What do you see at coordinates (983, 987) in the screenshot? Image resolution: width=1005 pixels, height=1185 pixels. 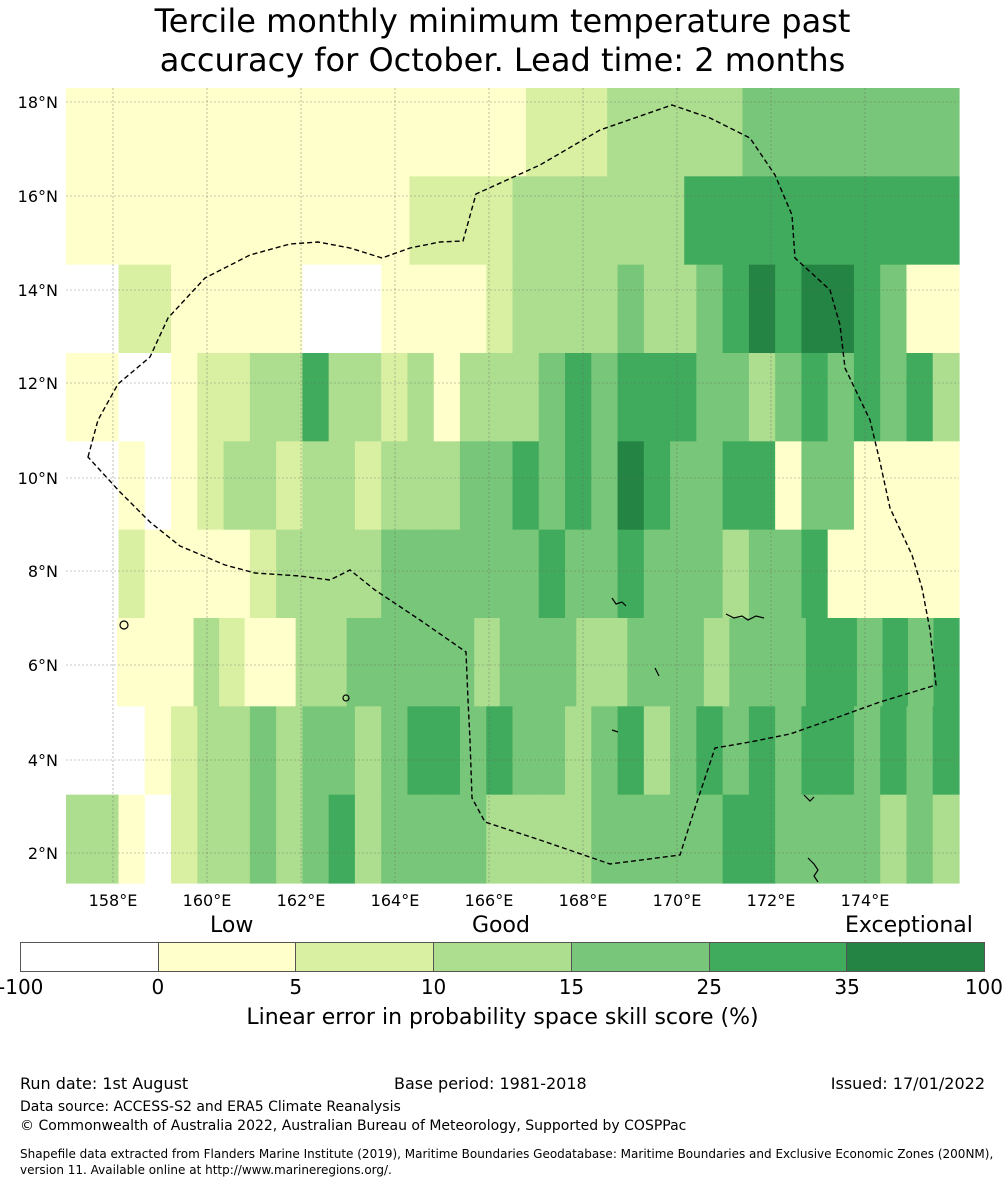 I see `colorbar-tick-label: 100` at bounding box center [983, 987].